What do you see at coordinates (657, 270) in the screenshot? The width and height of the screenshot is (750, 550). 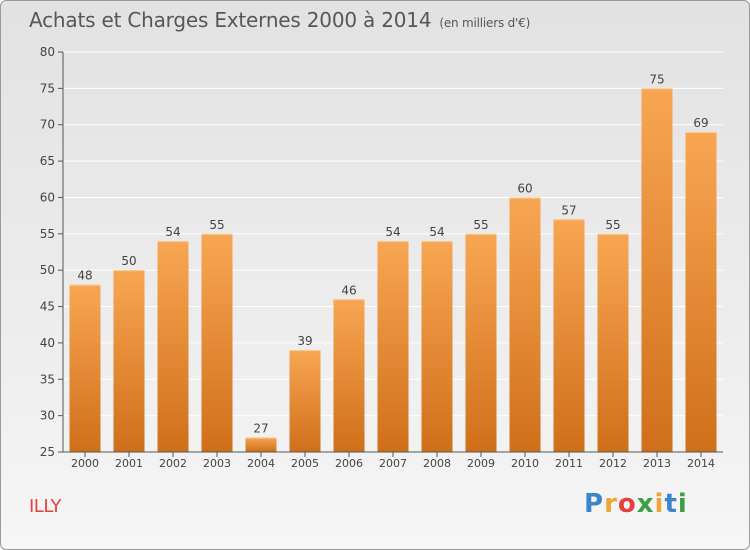 I see `bar-2013` at bounding box center [657, 270].